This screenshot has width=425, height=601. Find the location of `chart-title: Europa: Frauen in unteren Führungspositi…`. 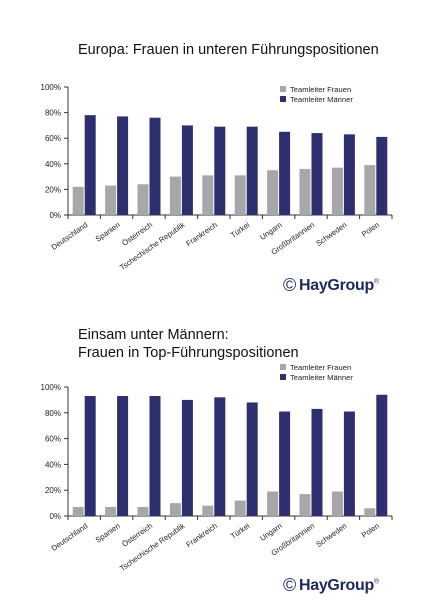

chart-title: Europa: Frauen in unteren Führungspositi… is located at coordinates (228, 50).